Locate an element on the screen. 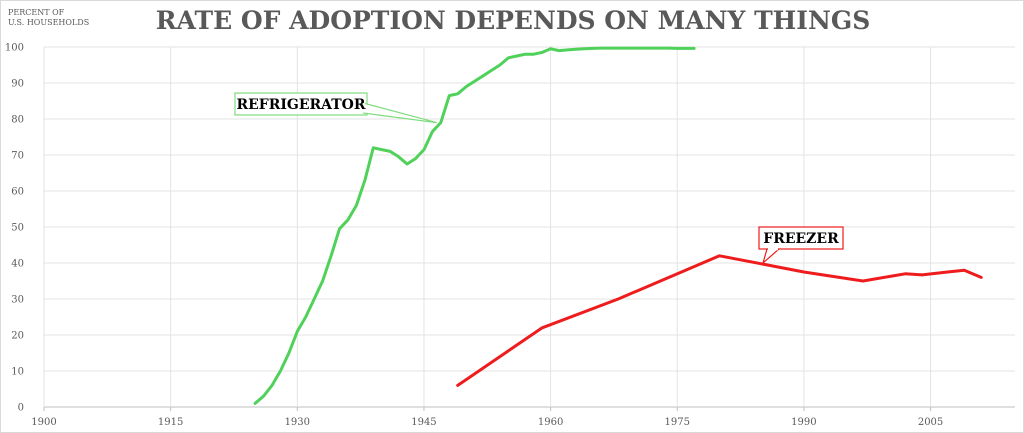  x-tick-label: 1960 is located at coordinates (550, 422).